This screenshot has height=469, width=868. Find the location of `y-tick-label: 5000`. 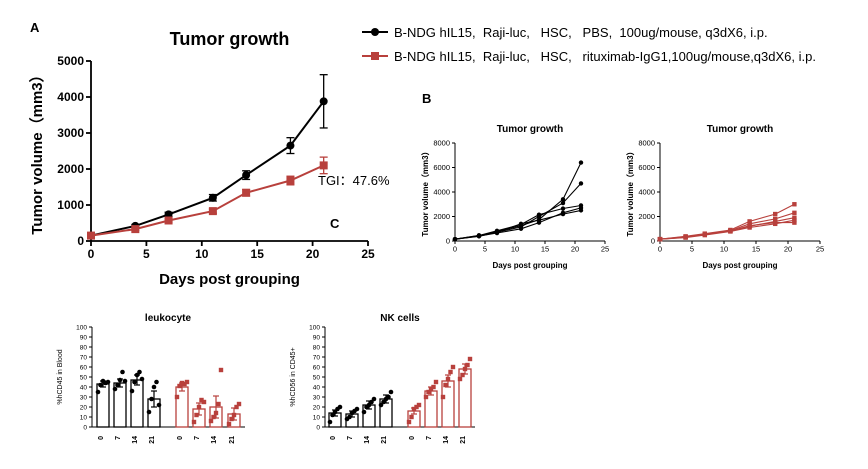

y-tick-label: 5000 is located at coordinates (70, 61).